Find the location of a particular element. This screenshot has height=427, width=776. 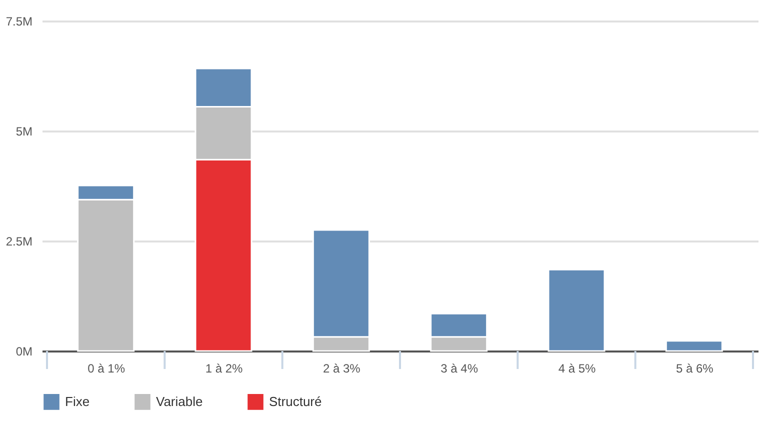

y-tick-label: 5M is located at coordinates (24, 131).